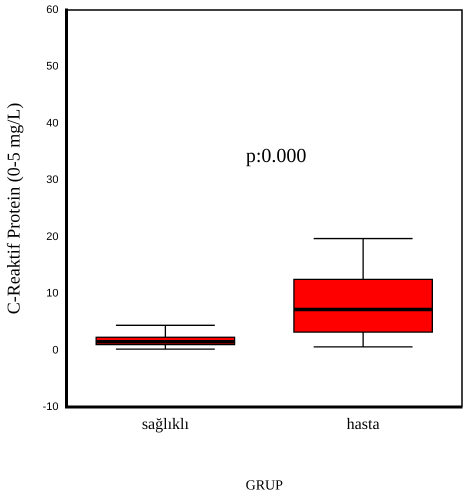 The height and width of the screenshot is (500, 465). Describe the element at coordinates (50, 407) in the screenshot. I see `y-tick-label: -10` at that location.